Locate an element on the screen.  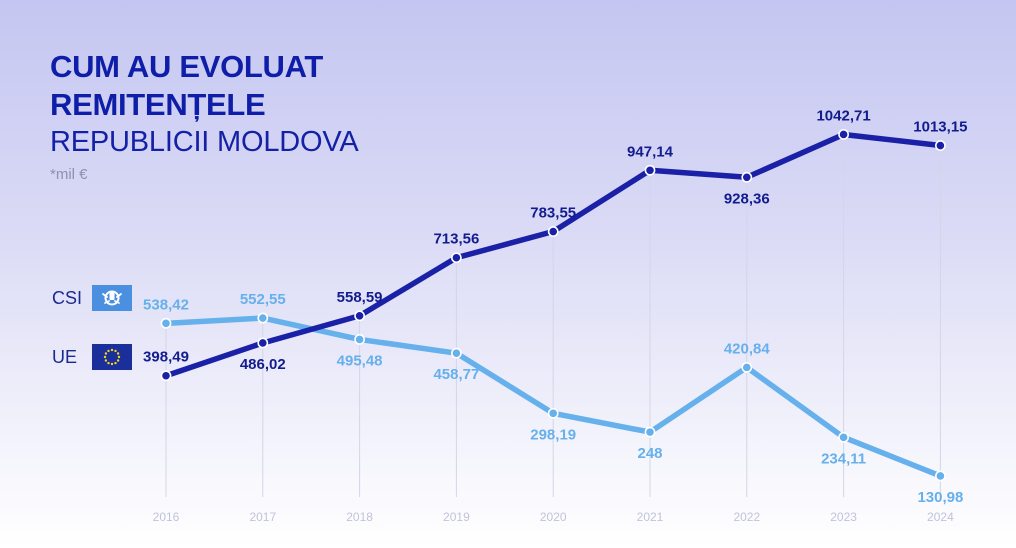
legend-item-ue: UE is located at coordinates (92, 357).